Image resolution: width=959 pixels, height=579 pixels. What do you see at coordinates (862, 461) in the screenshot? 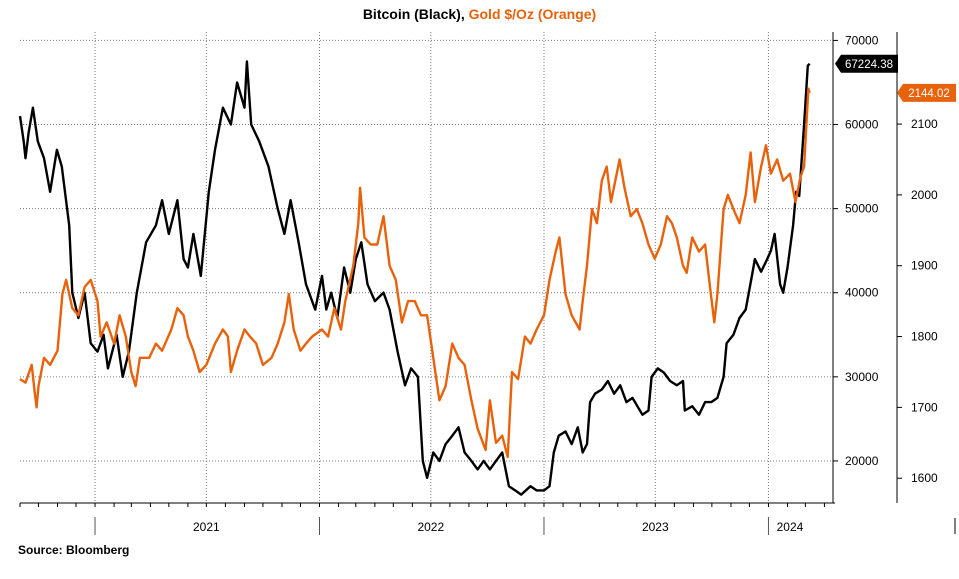
I see `bitcoin-tick-label-20000: 20000` at bounding box center [862, 461].